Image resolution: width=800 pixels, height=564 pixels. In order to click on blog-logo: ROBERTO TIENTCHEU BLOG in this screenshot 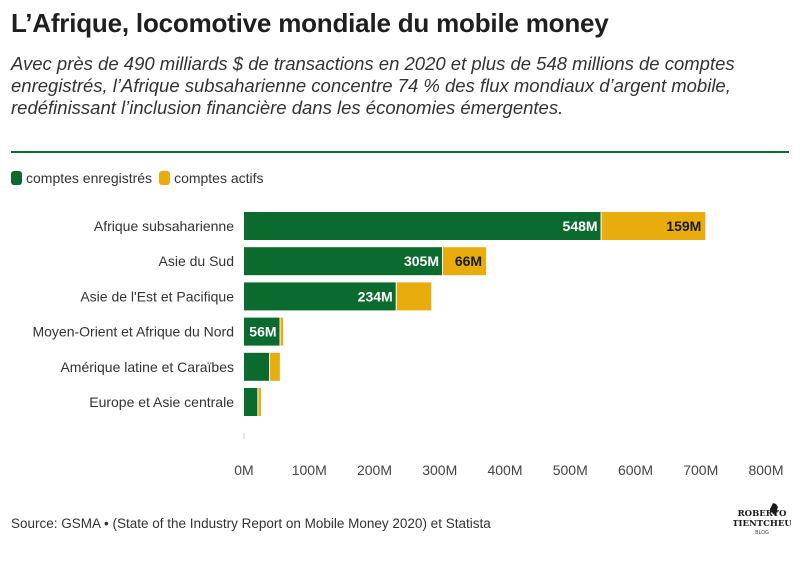, I will do `click(762, 520)`.